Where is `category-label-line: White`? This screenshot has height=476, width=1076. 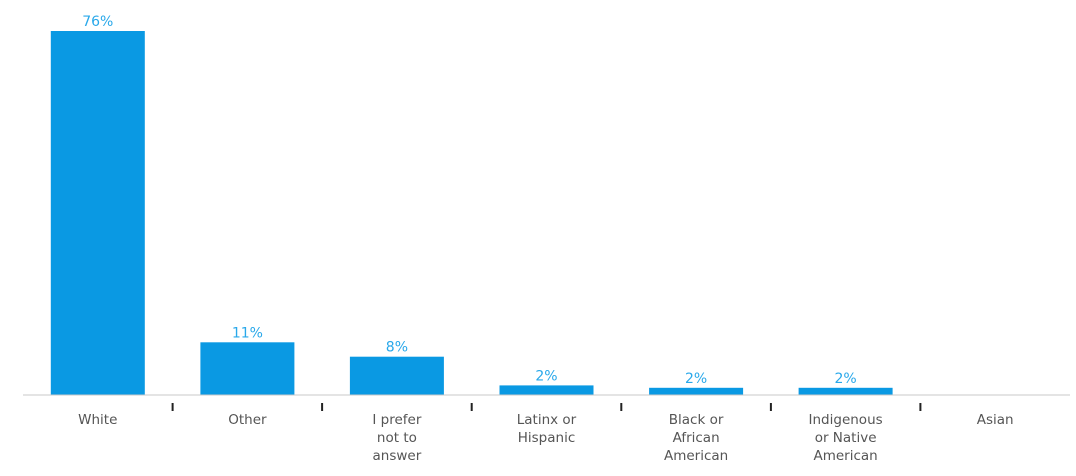 category-label-line: White is located at coordinates (97, 420).